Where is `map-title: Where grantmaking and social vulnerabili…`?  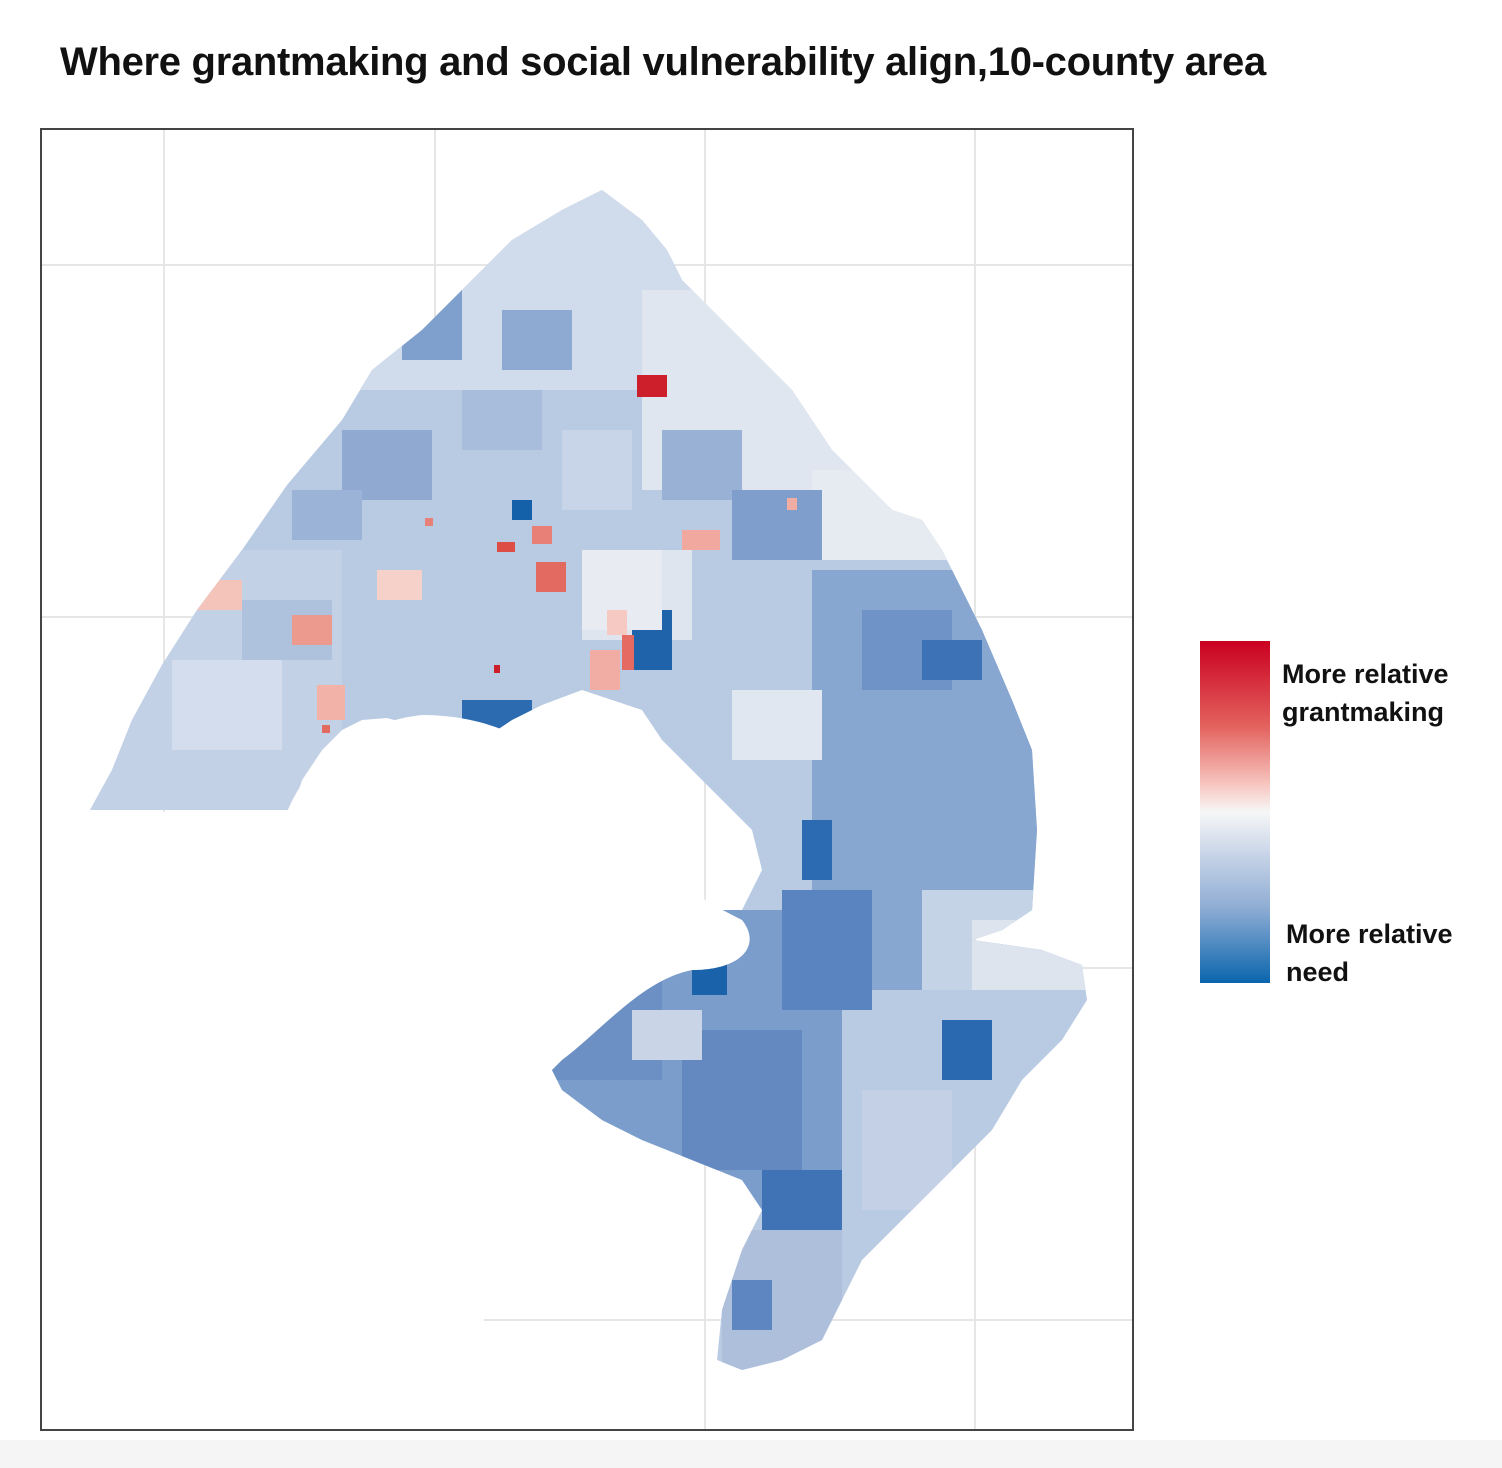 map-title: Where grantmaking and social vulnerabili… is located at coordinates (663, 62).